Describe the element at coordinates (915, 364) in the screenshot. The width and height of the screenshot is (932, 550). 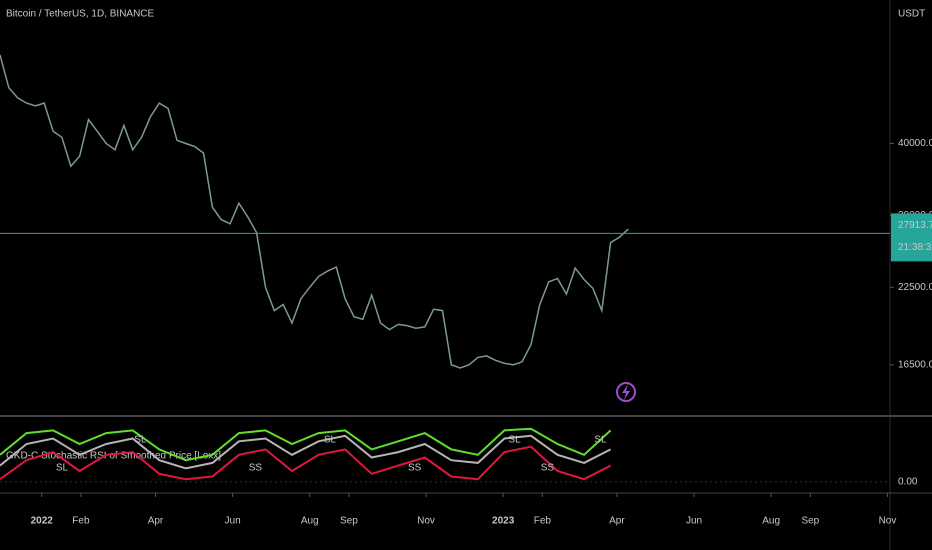
I see `y-tick-label: 16500.00` at that location.